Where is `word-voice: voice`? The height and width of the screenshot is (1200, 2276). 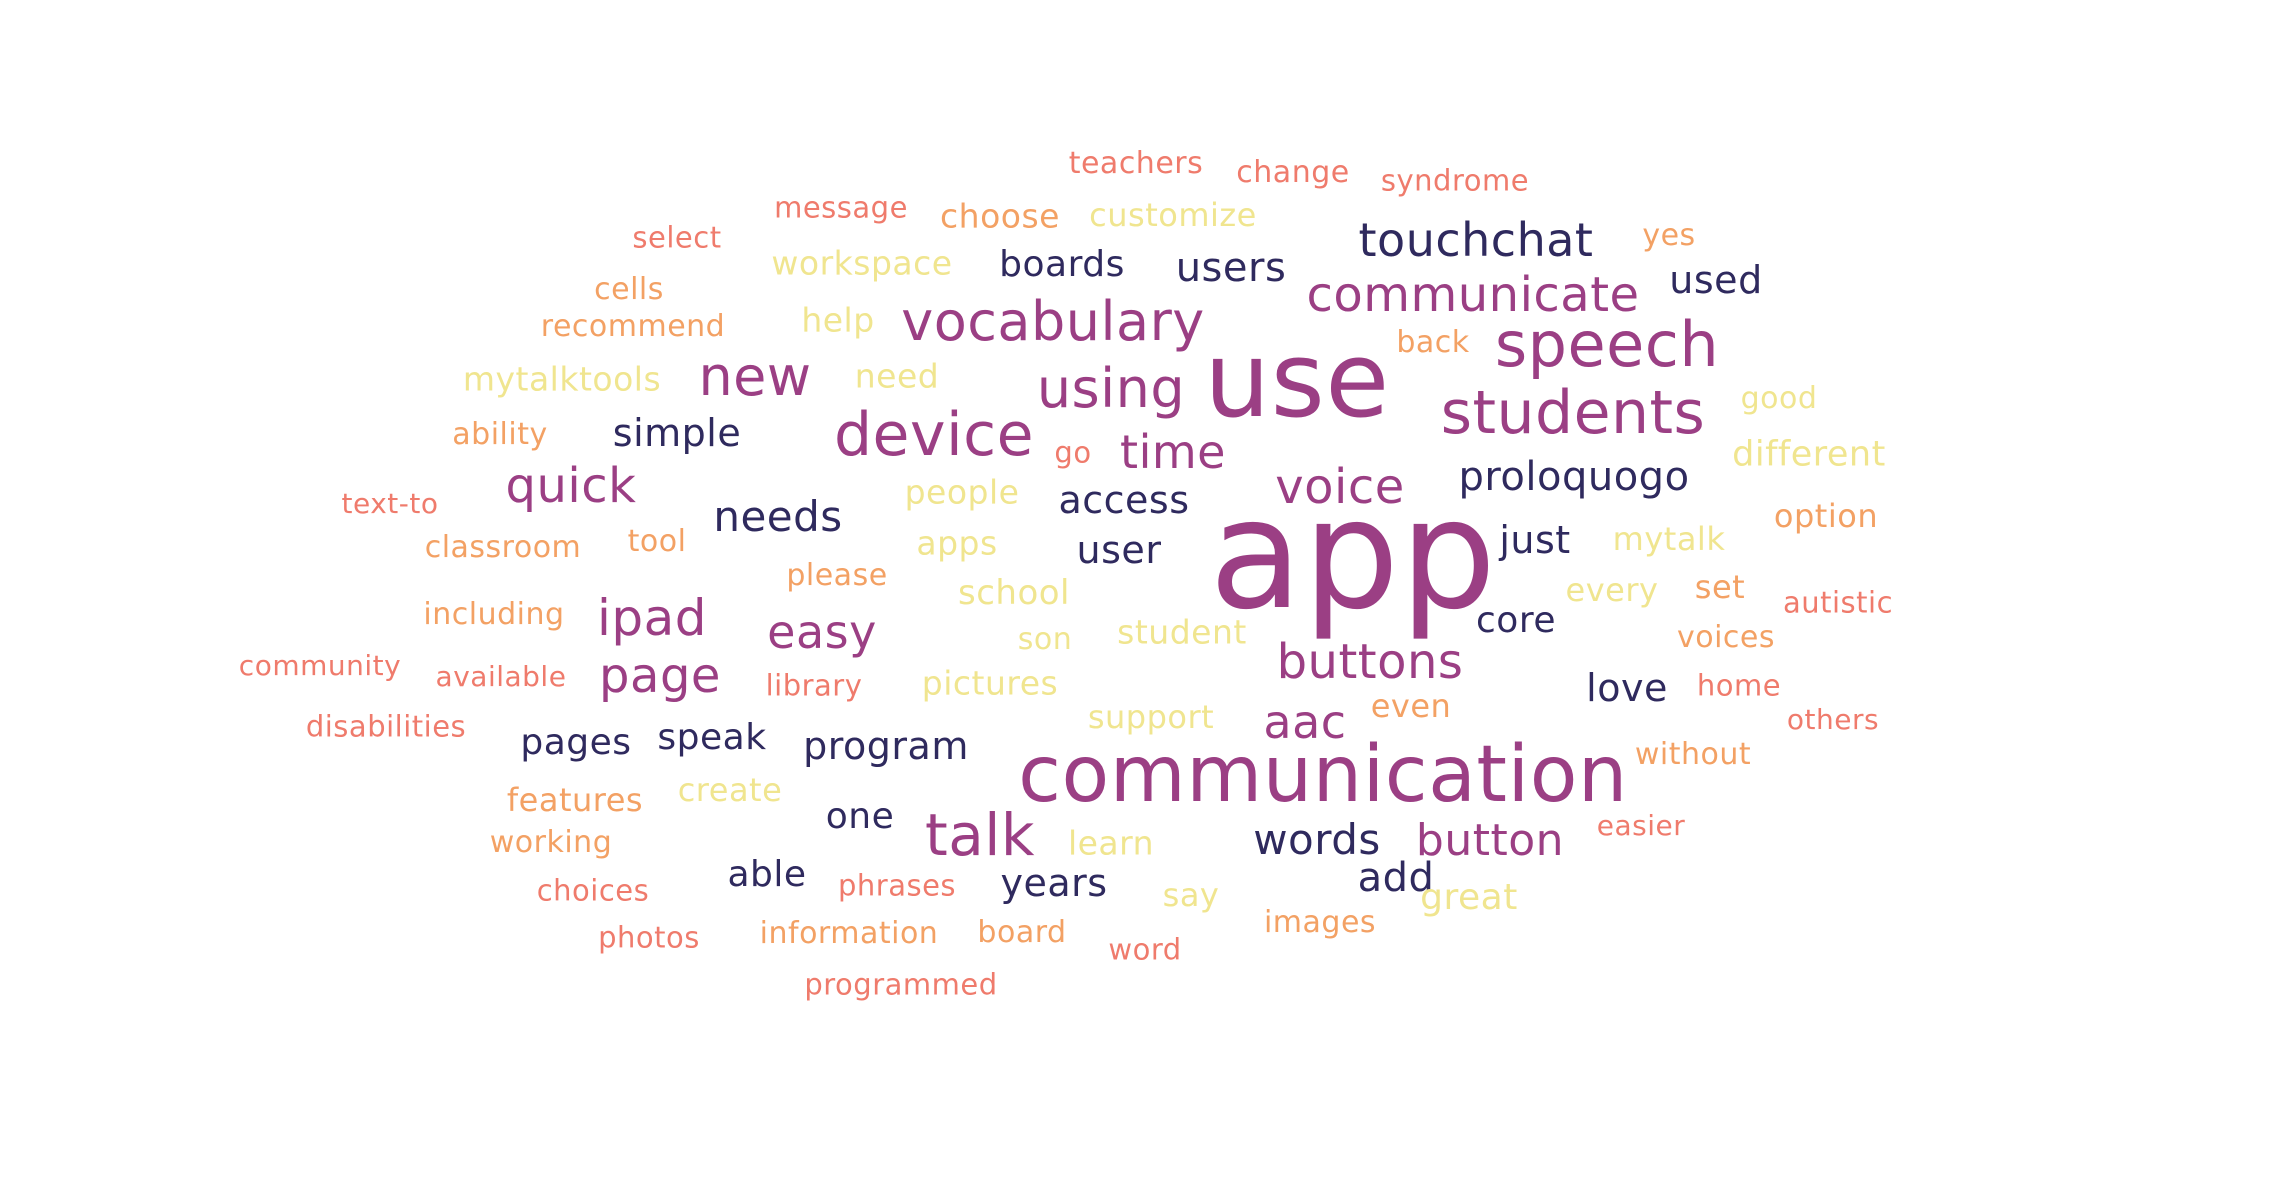
word-voice: voice is located at coordinates (1340, 487).